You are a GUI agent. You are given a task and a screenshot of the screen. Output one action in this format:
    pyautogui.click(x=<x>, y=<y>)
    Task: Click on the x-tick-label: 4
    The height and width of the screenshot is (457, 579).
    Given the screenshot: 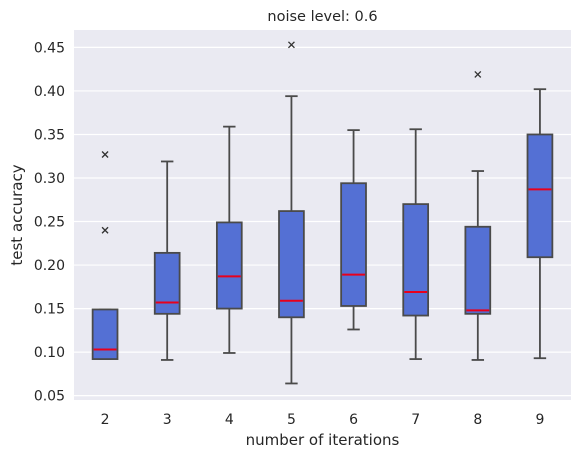 What is the action you would take?
    pyautogui.click(x=229, y=420)
    